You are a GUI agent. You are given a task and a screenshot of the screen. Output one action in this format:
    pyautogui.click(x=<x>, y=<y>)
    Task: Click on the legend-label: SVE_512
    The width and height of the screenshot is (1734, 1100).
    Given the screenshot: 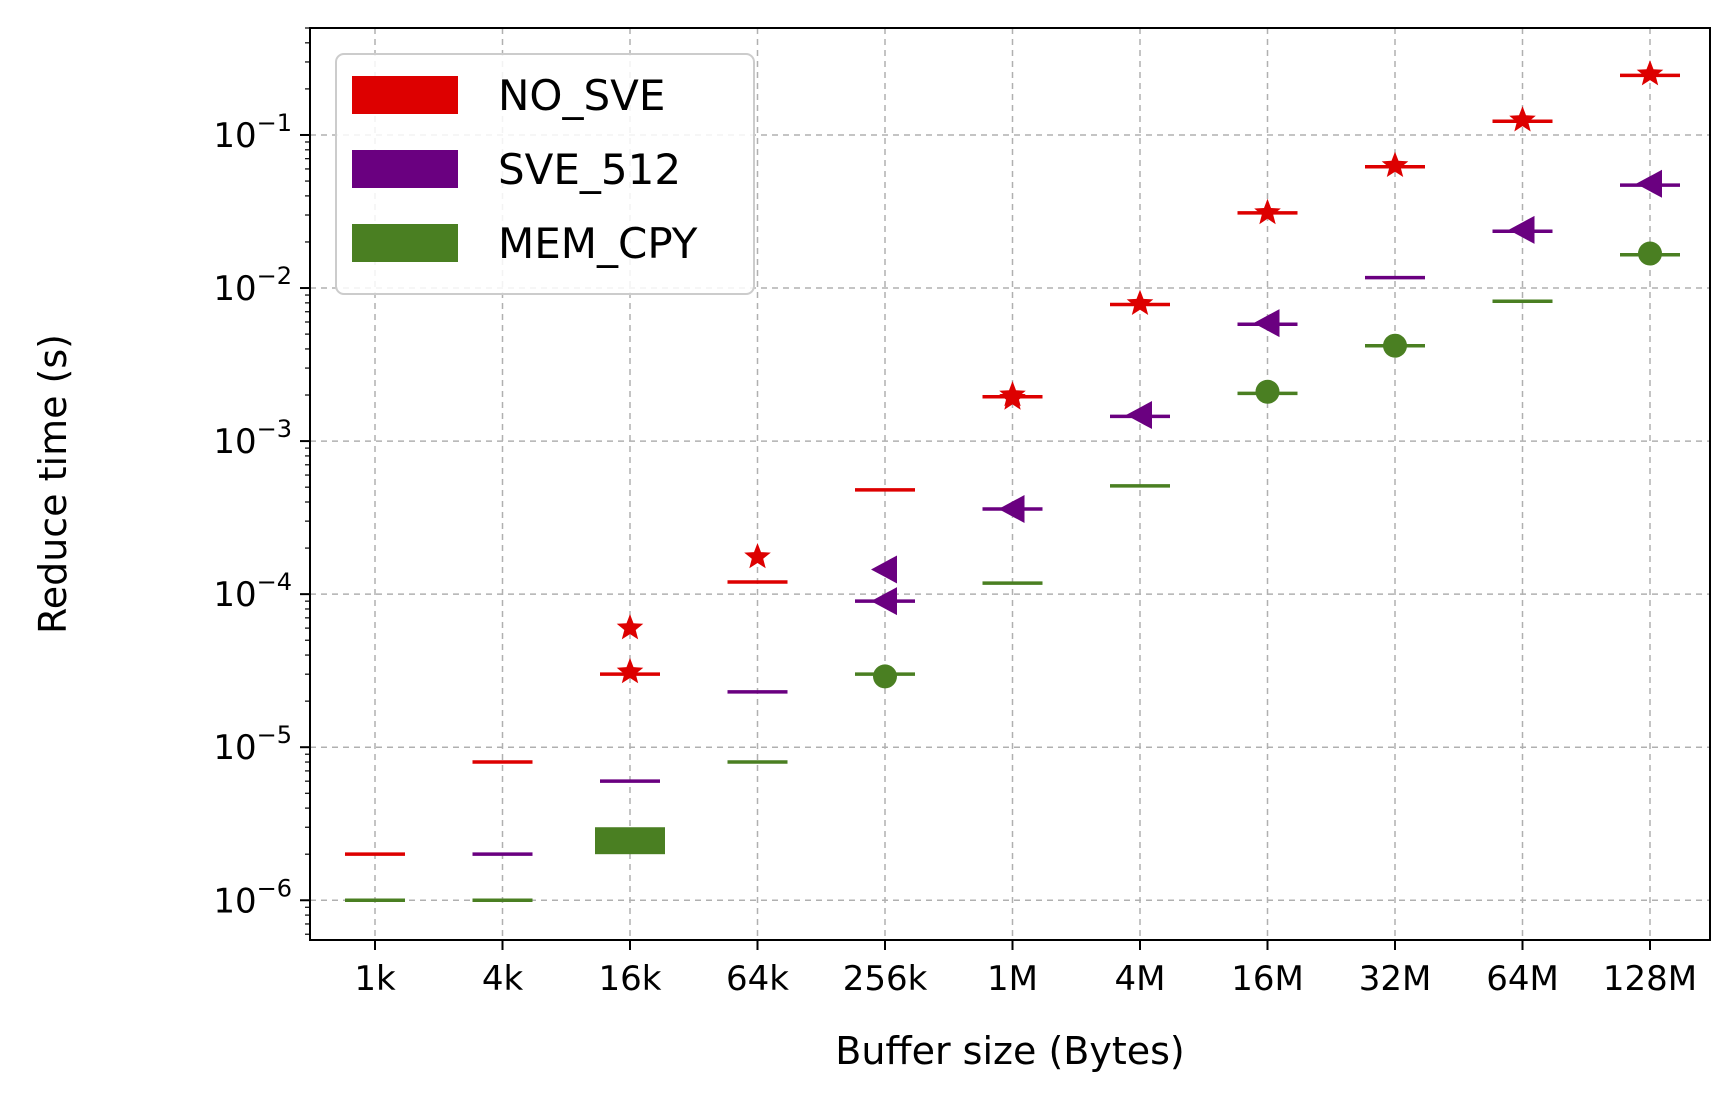 What is the action you would take?
    pyautogui.click(x=589, y=169)
    